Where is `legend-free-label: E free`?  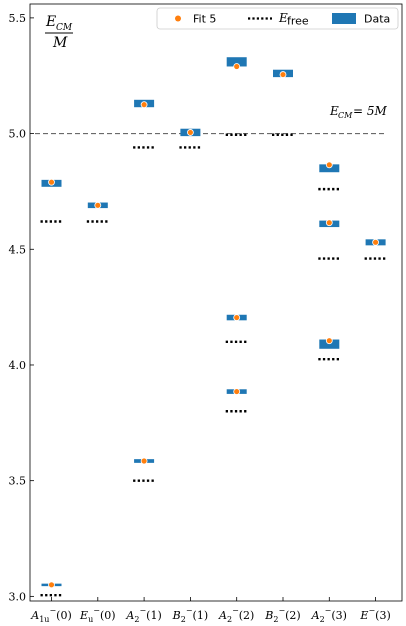 legend-free-label: E free is located at coordinates (293, 19).